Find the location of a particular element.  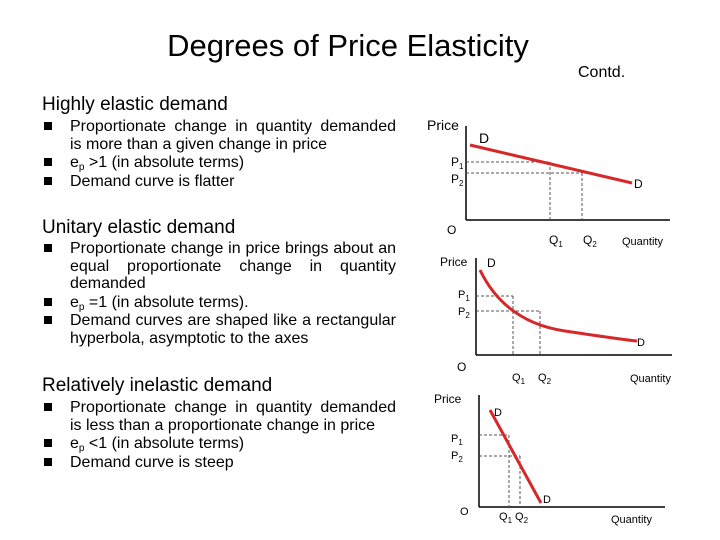

list-item: Demand curve is steep is located at coordinates (219, 463).